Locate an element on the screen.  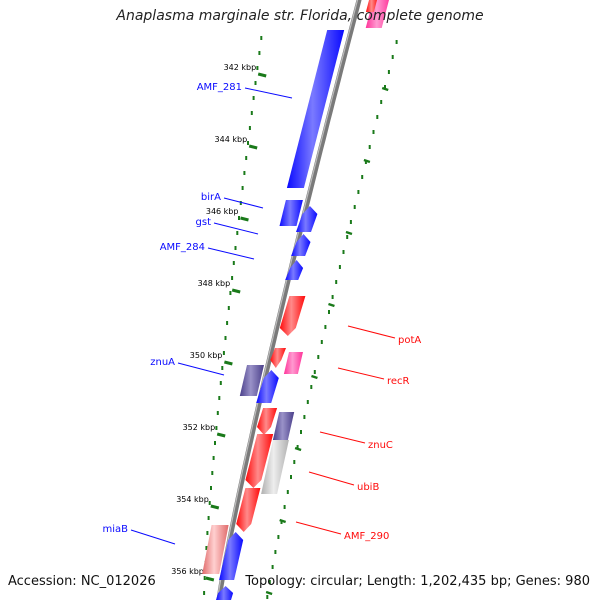
accession-text: Accession: NC_012026 is located at coordinates (82, 581).